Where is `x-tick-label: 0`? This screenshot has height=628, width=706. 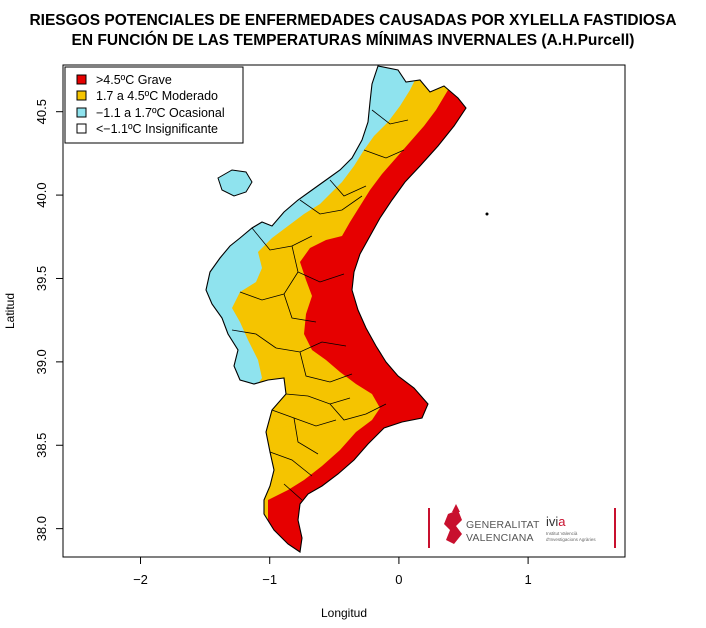 x-tick-label: 0 is located at coordinates (398, 579).